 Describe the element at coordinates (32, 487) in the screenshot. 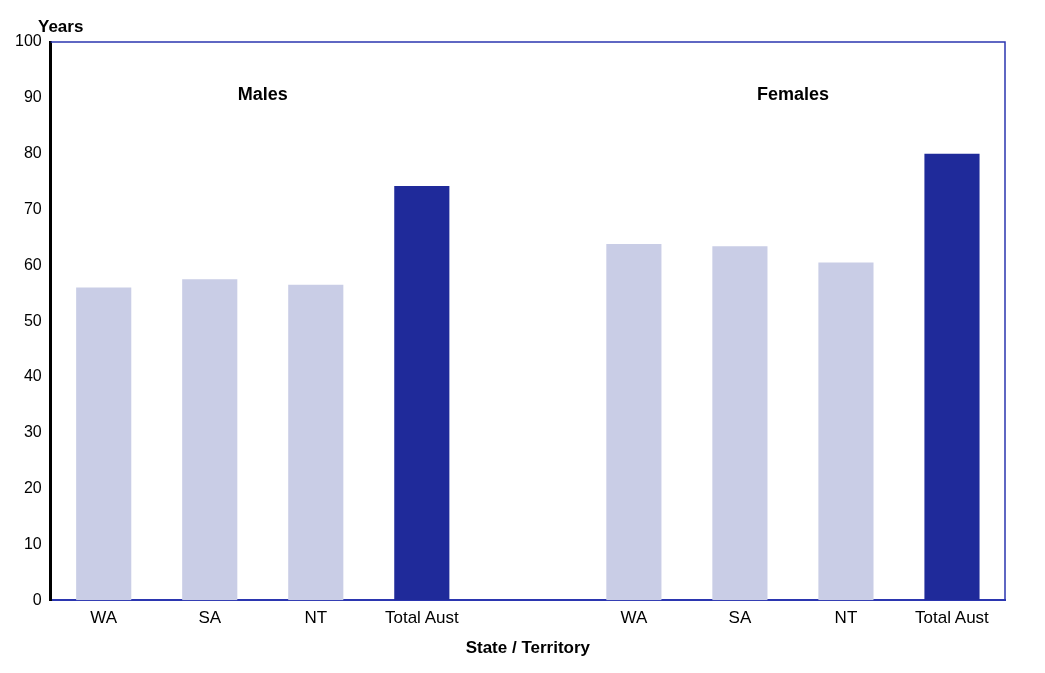

I see `y-tick-label: 20` at that location.